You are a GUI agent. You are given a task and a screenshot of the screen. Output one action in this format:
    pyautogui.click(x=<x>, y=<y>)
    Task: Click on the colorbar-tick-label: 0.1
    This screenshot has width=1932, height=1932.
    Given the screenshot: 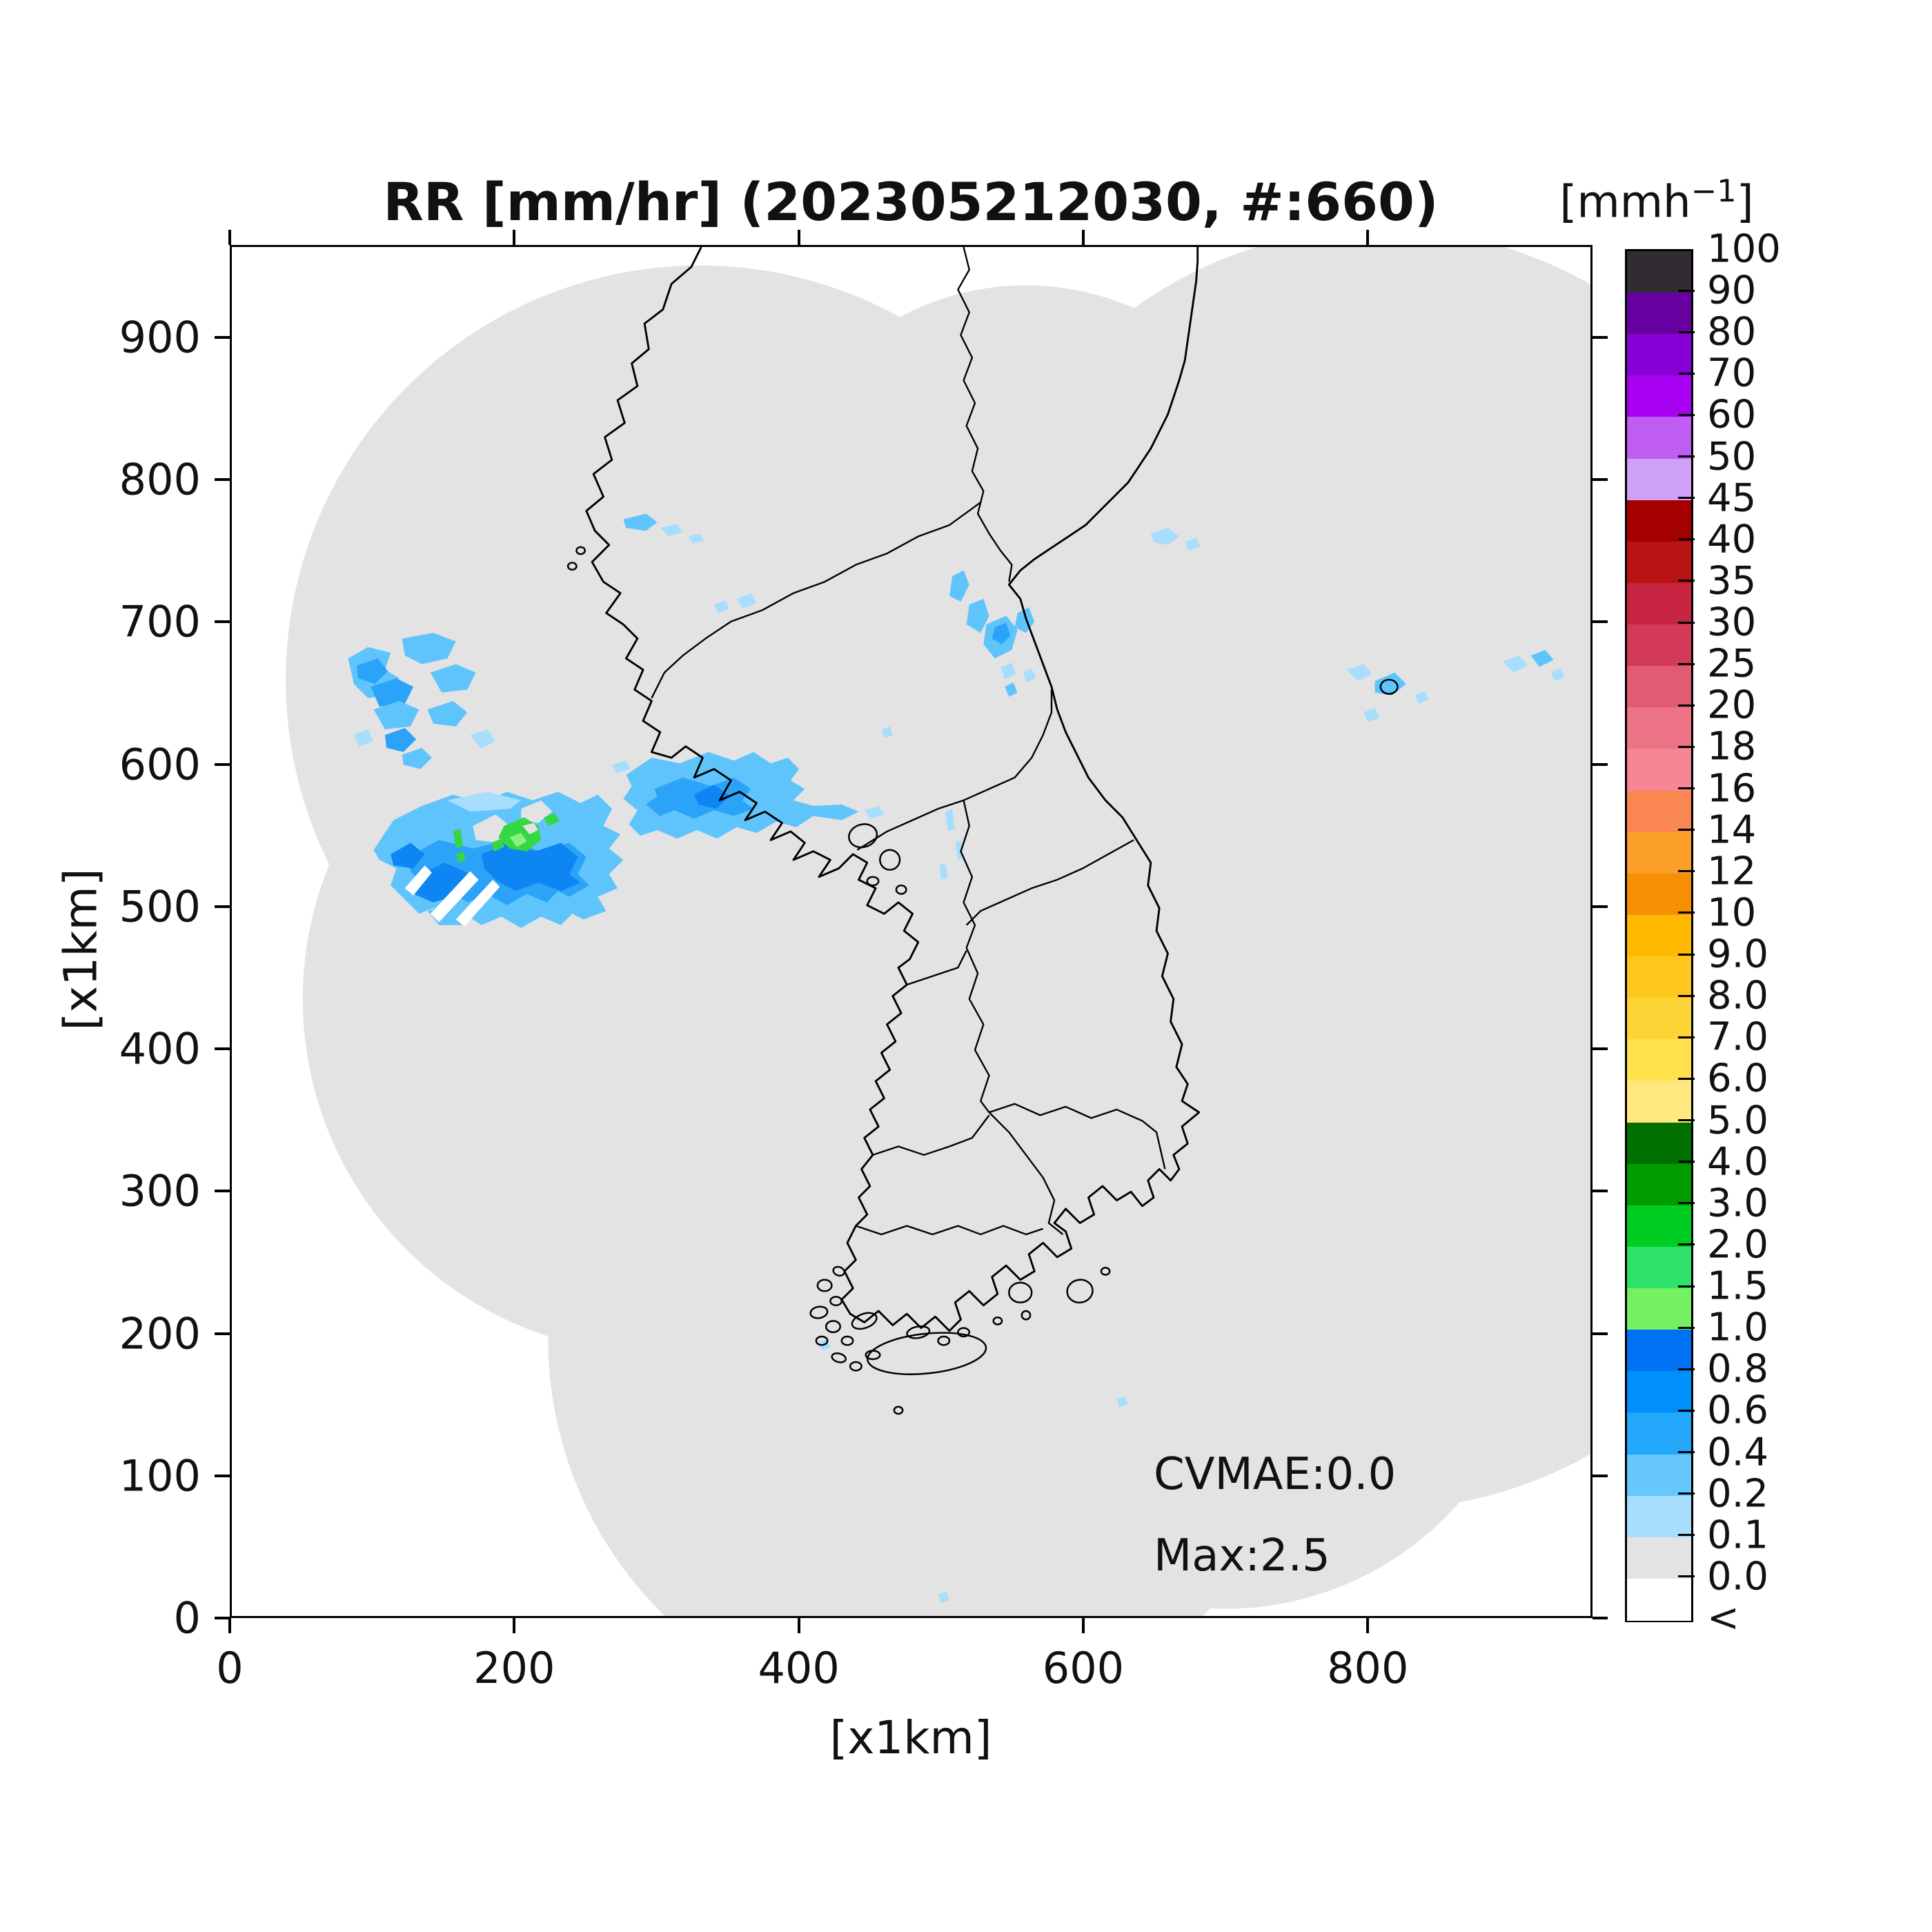 What is the action you would take?
    pyautogui.click(x=1738, y=1535)
    